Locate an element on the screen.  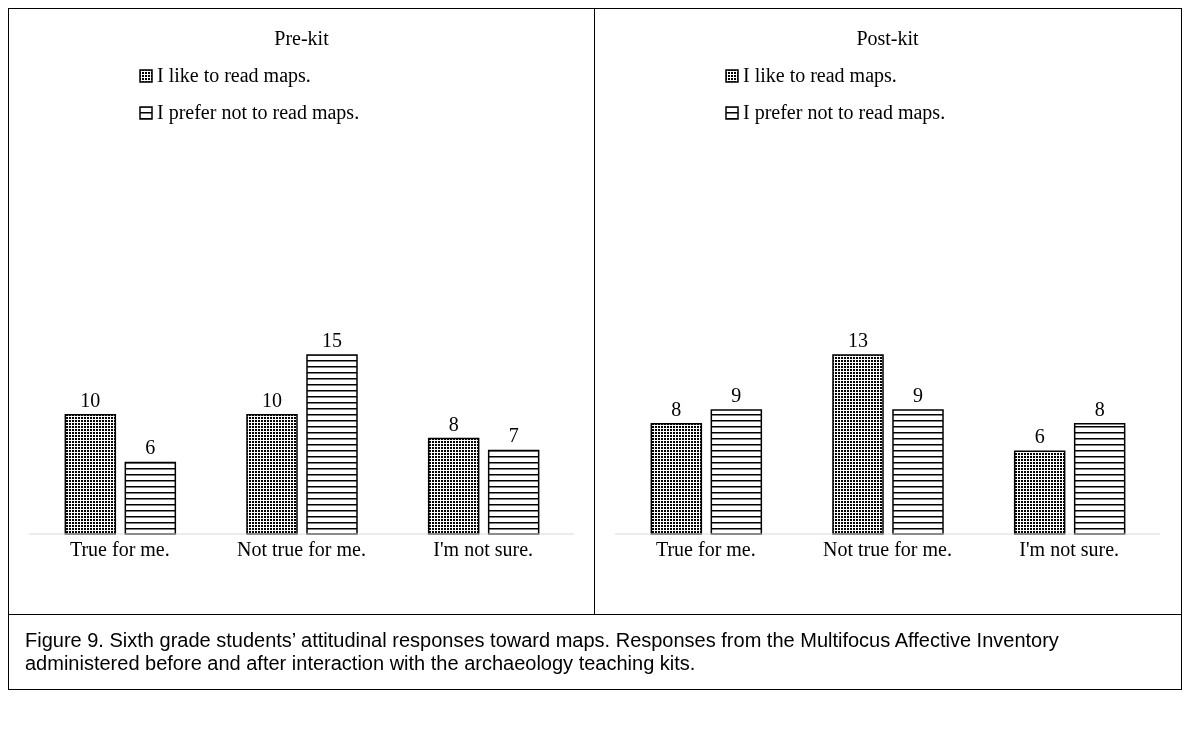
data-label: 13 is located at coordinates (858, 339).